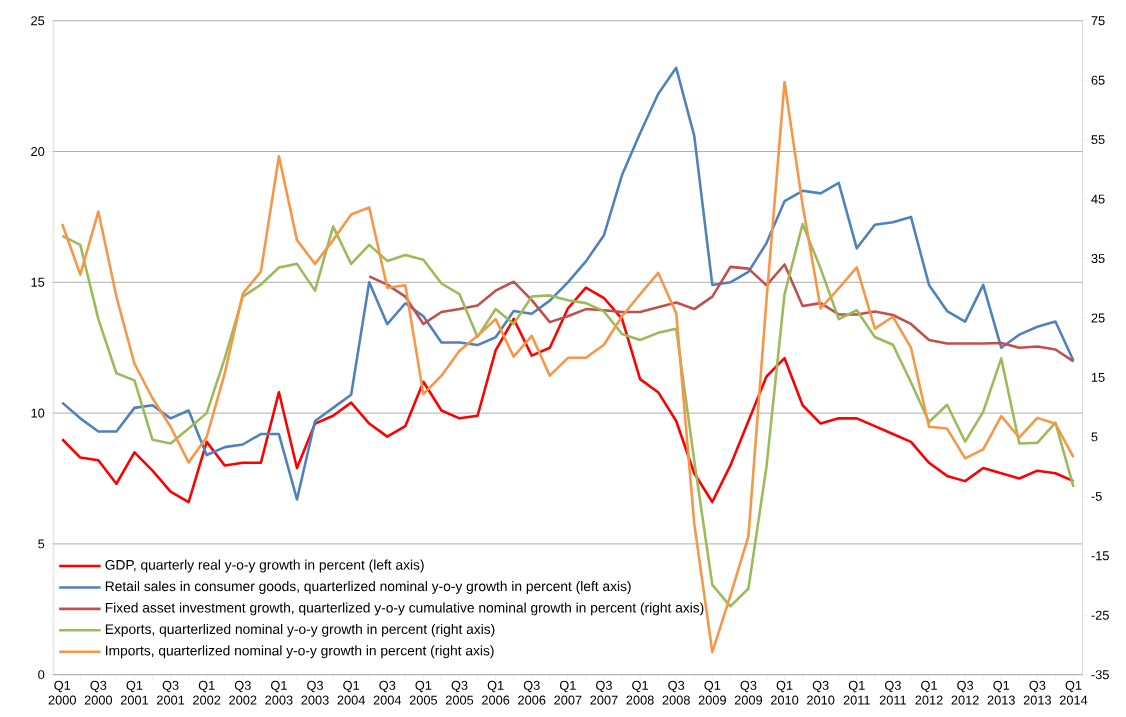  I want to click on y2-tick-label: 5, so click(1094, 437).